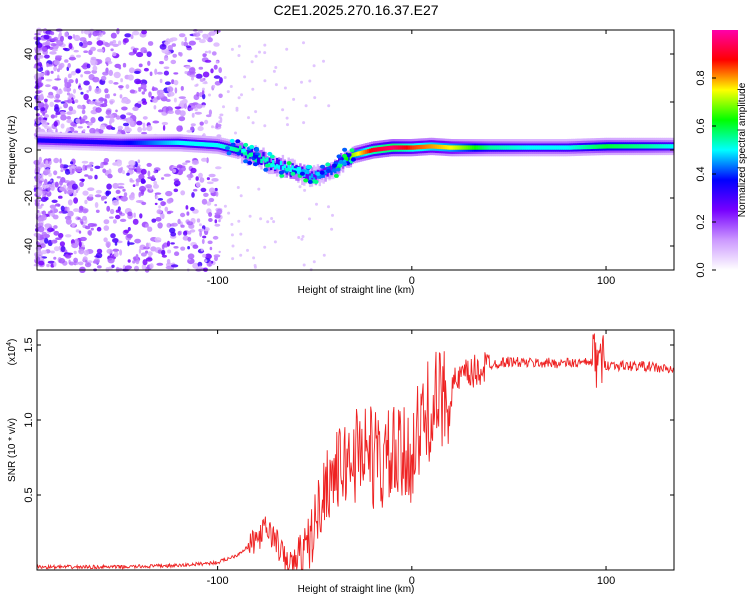  Describe the element at coordinates (12, 352) in the screenshot. I see `snr-multiplier: (x104)` at that location.